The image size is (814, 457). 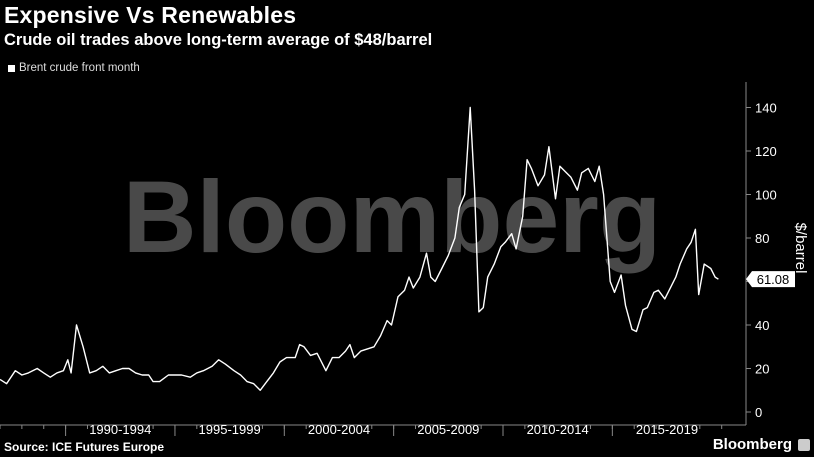 What do you see at coordinates (773, 279) in the screenshot?
I see `last-value-label: 61.08` at bounding box center [773, 279].